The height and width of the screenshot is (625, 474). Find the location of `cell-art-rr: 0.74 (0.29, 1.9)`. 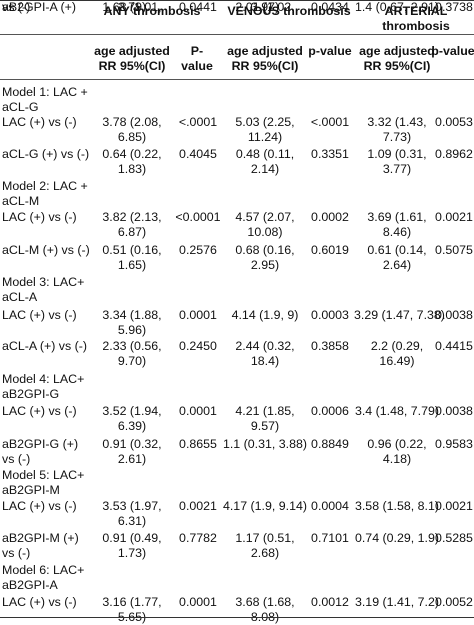

cell-art-rr: 0.74 (0.29, 1.9) is located at coordinates (397, 538).